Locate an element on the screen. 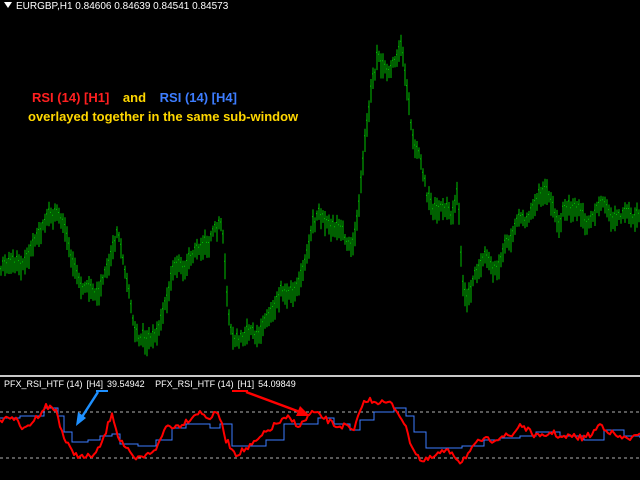 The height and width of the screenshot is (480, 640). caption-and: and is located at coordinates (134, 97).